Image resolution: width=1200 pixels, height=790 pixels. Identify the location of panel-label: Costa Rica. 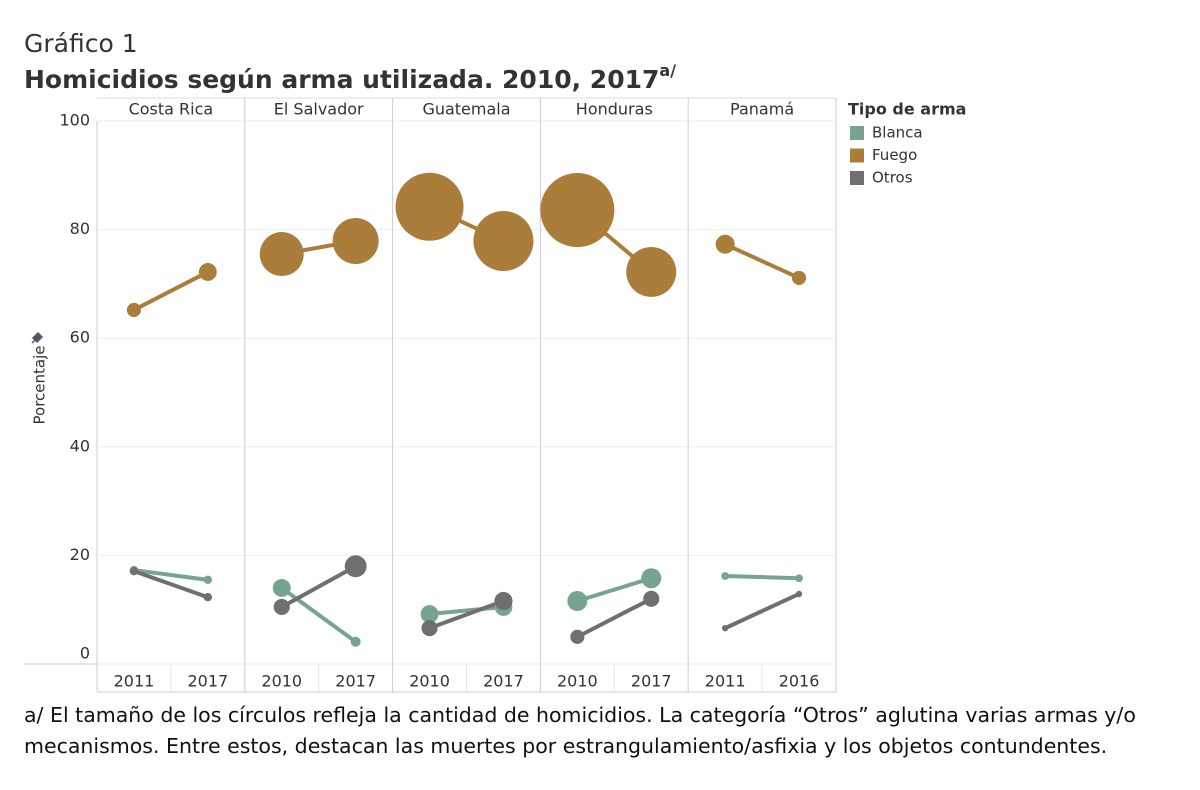
(171, 109).